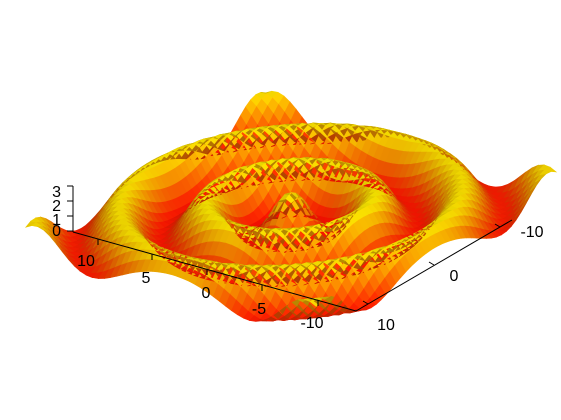  Describe the element at coordinates (146, 278) in the screenshot. I see `y-tick-label: 5` at that location.